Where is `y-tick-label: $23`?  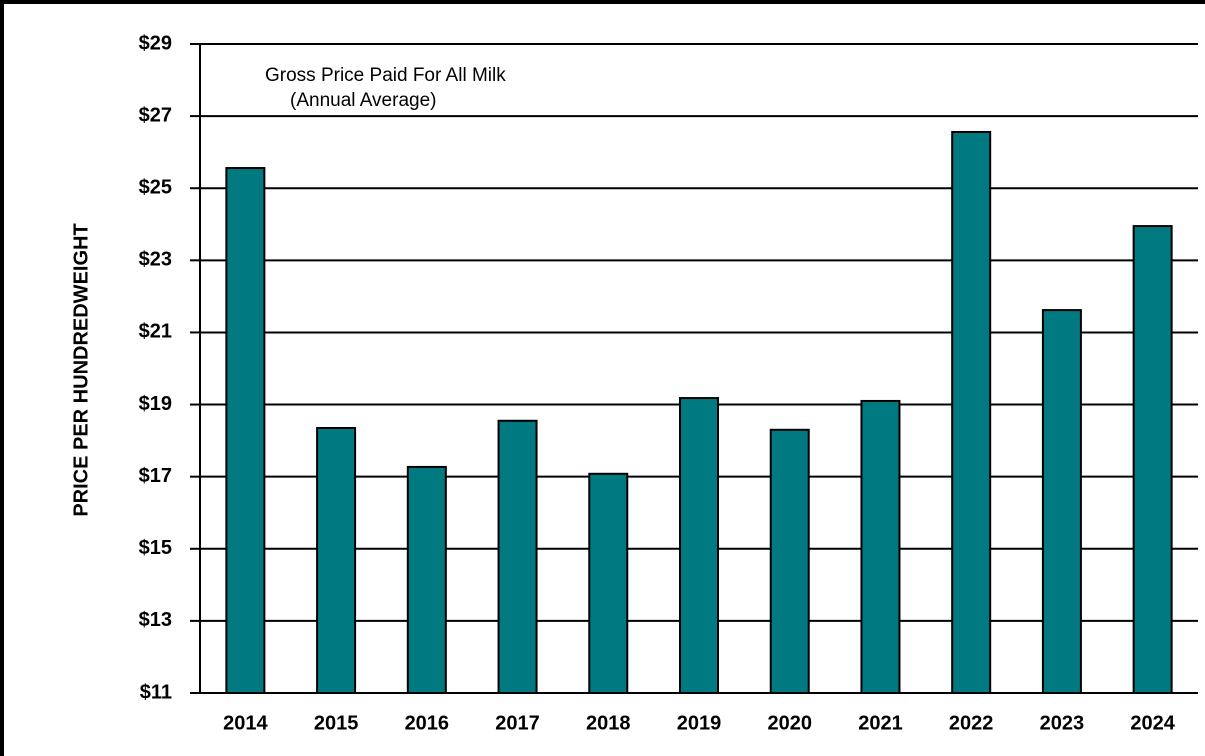
y-tick-label: $23 is located at coordinates (155, 260).